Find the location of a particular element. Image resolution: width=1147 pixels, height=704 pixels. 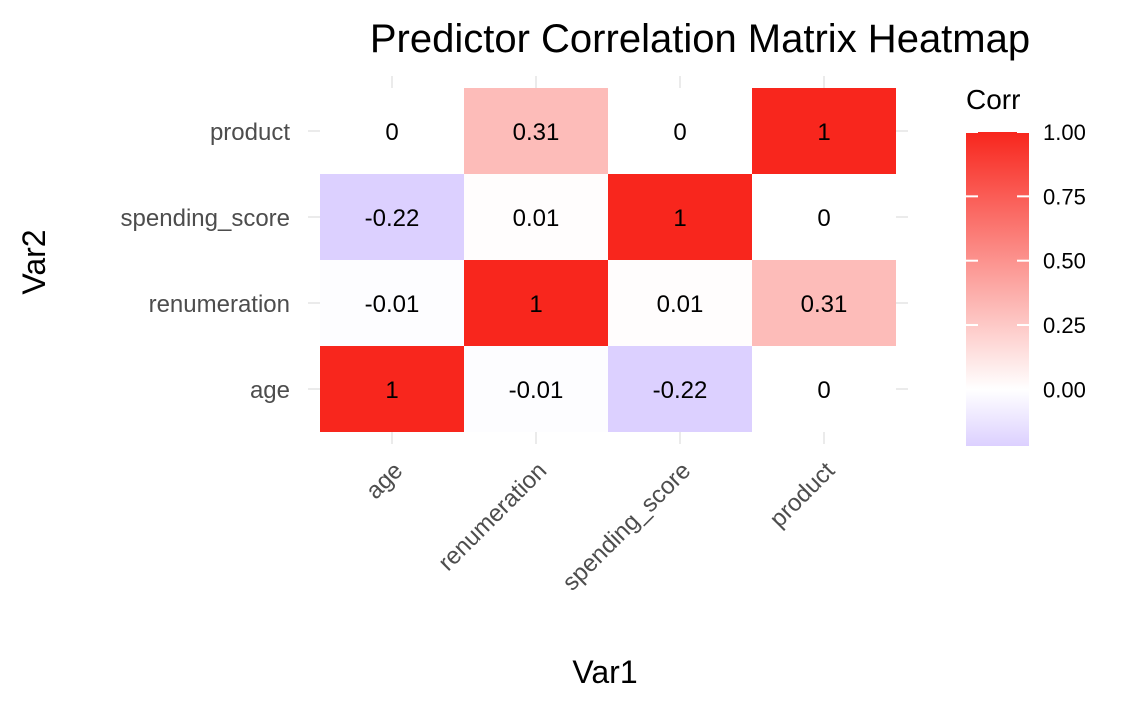

cell-age-spending_score is located at coordinates (392, 217).